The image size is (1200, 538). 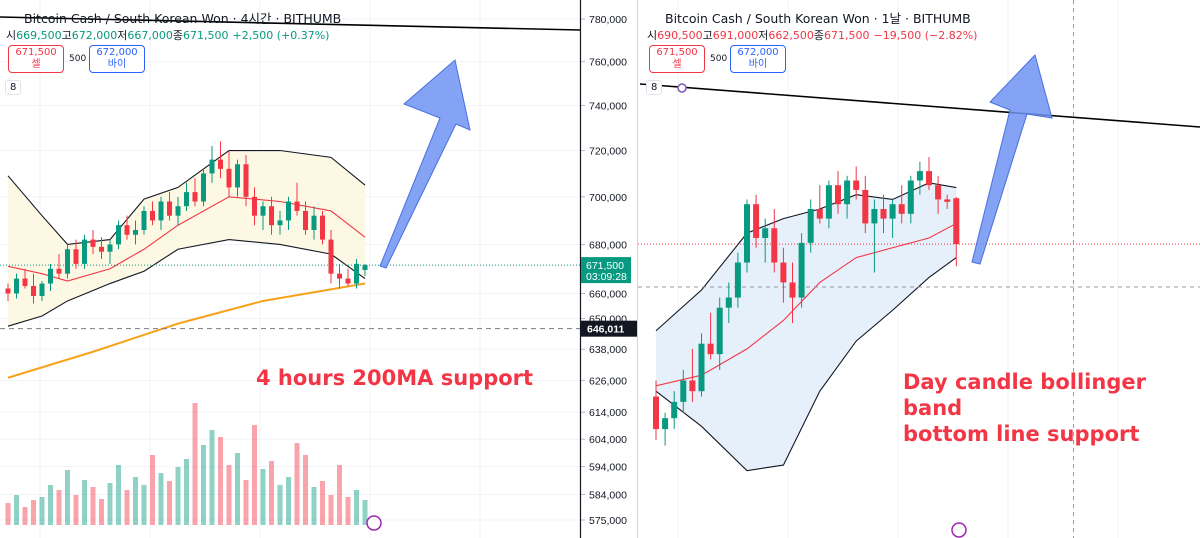 What do you see at coordinates (281, 35) in the screenshot?
I see `ohlc-change: +2,500 (+0.37%)` at bounding box center [281, 35].